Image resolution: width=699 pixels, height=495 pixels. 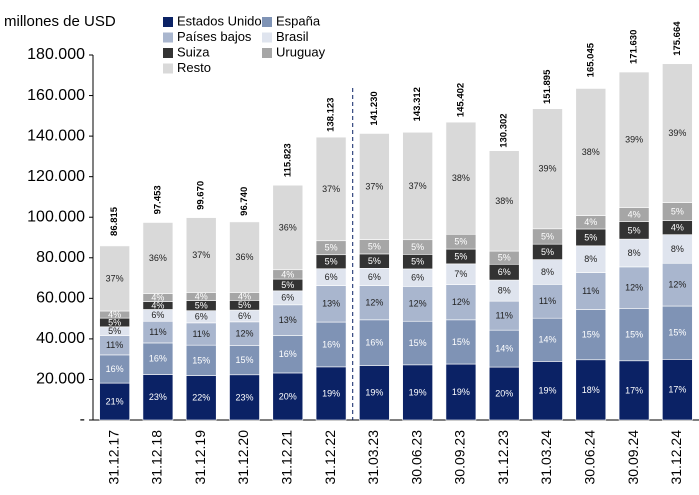 I want to click on y-tick-label: 60.000, so click(x=60, y=298).